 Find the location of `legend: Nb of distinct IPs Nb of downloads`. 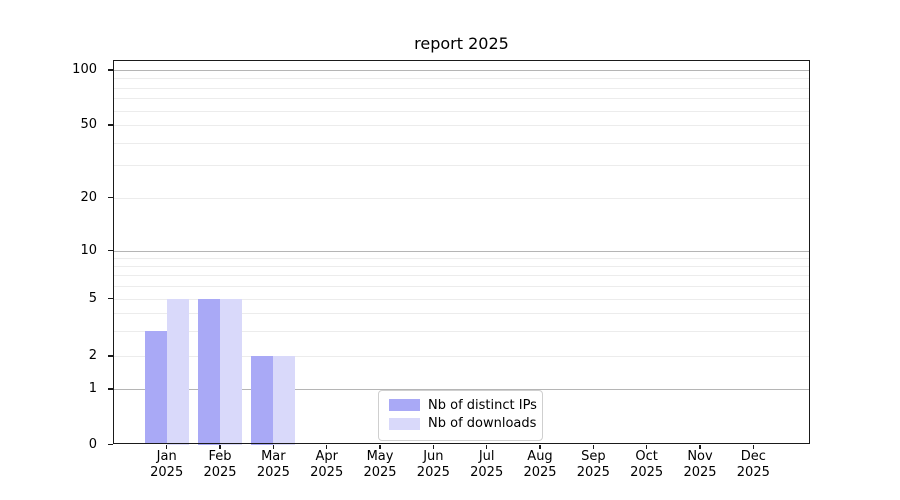

legend: Nb of distinct IPs Nb of downloads is located at coordinates (460, 415).